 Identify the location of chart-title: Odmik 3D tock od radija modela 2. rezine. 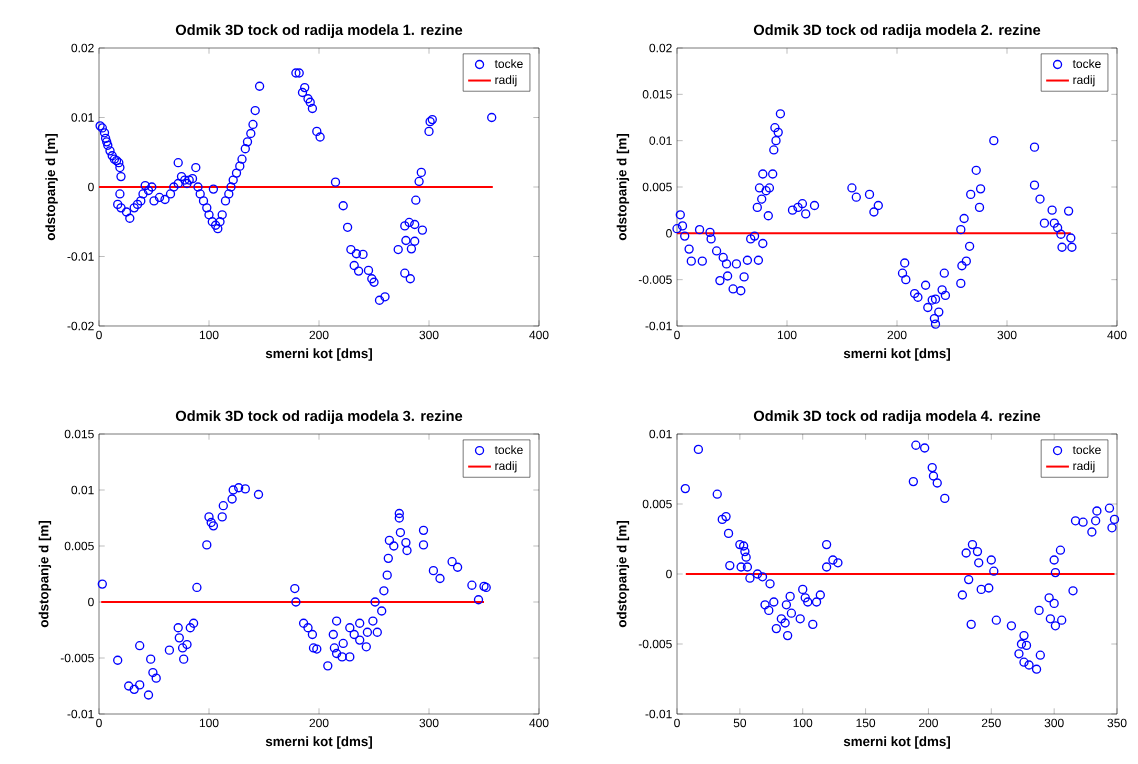
(897, 31).